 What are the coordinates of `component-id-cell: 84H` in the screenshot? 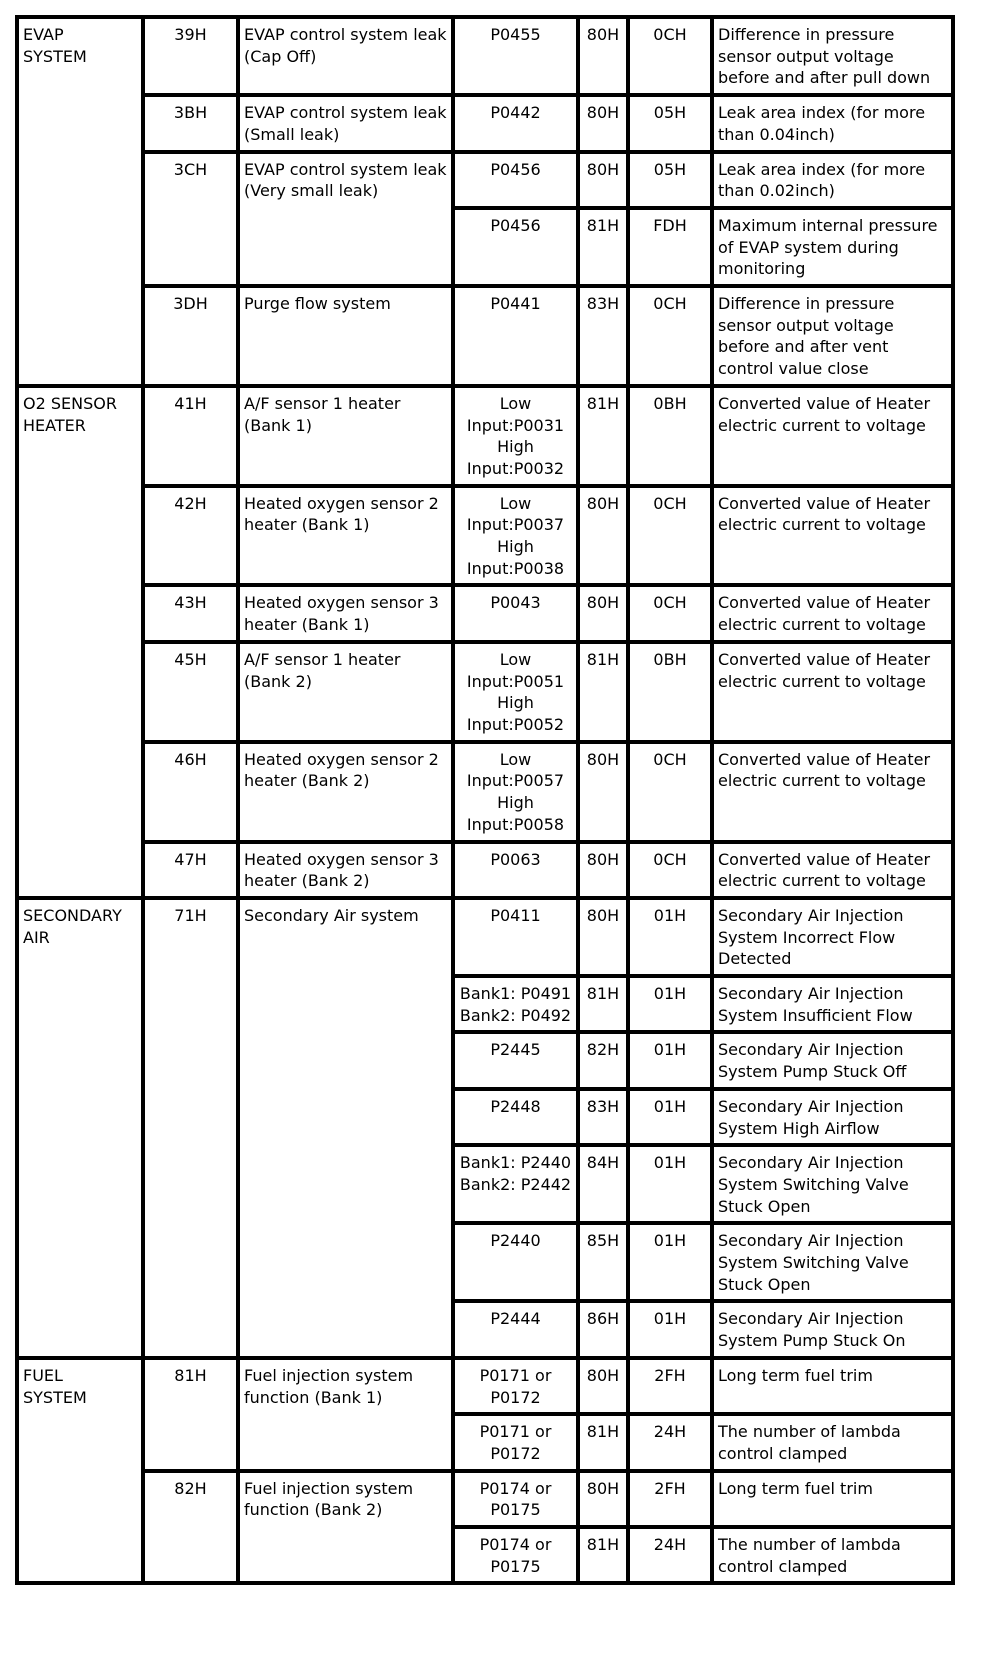 It's located at (603, 1184).